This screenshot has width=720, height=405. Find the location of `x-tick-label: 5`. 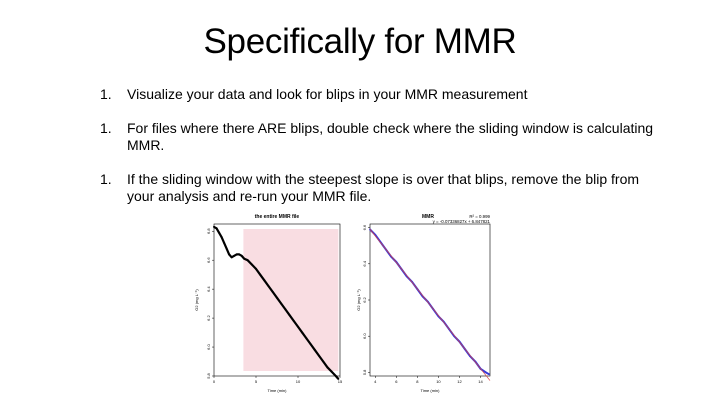

x-tick-label: 5 is located at coordinates (256, 381).